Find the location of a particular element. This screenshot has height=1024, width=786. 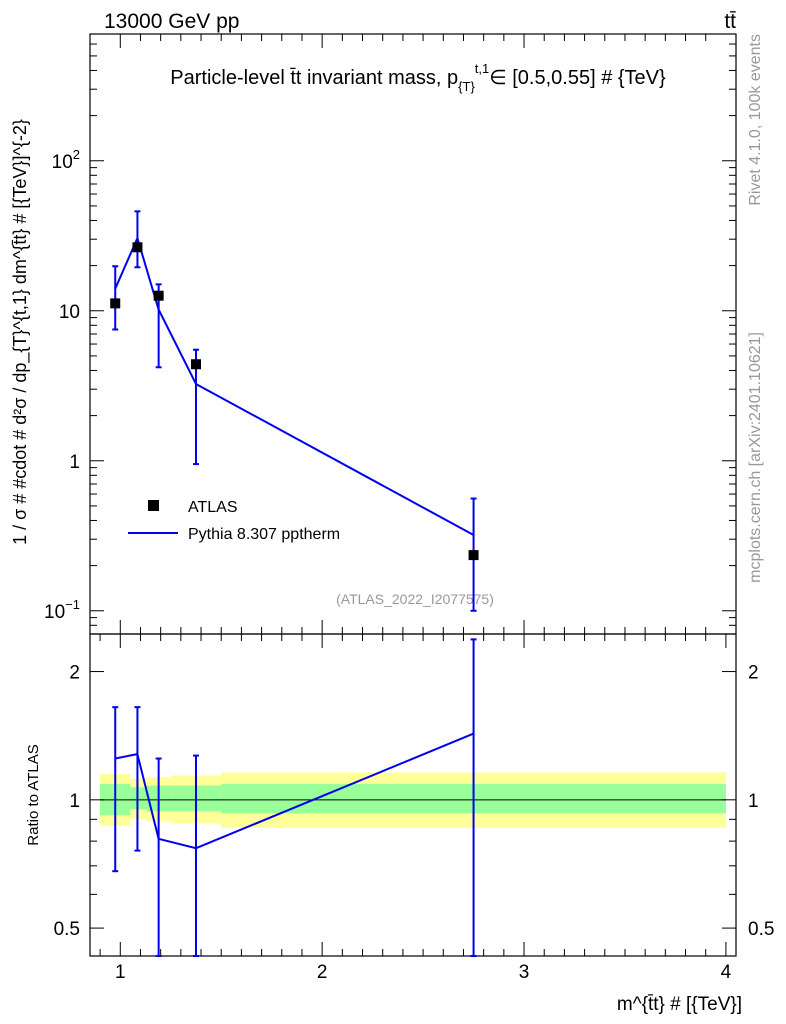

main-ytick-label-exp: 2 is located at coordinates (76, 154).